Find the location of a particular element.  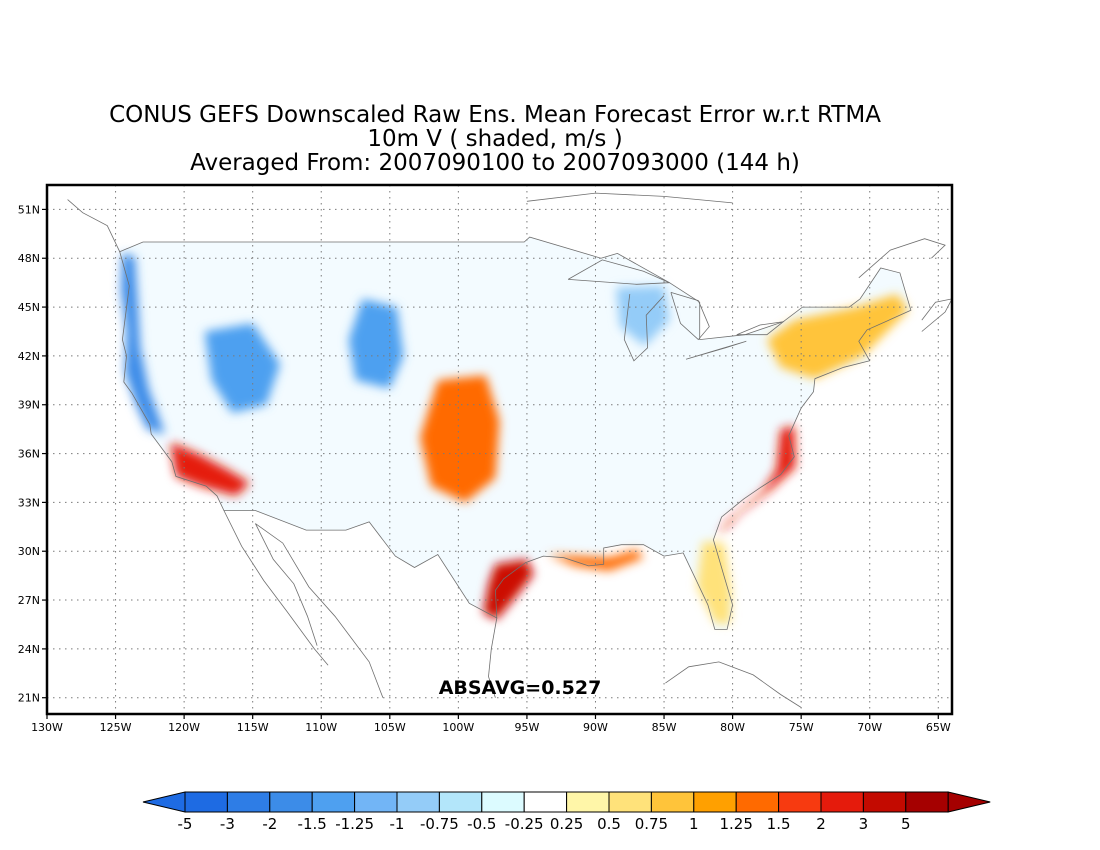

lat-tick-label: 39N is located at coordinates (29, 405).